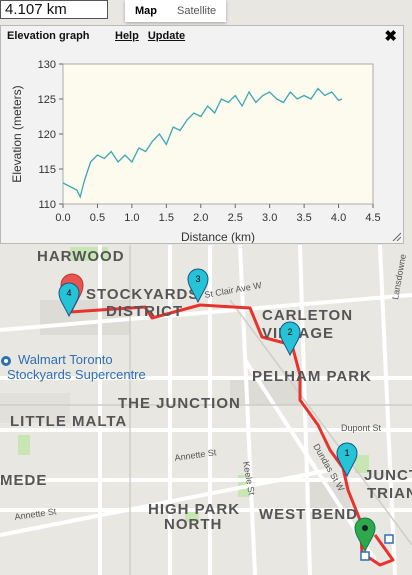  What do you see at coordinates (396, 236) in the screenshot?
I see `resize-grip-icon` at bounding box center [396, 236].